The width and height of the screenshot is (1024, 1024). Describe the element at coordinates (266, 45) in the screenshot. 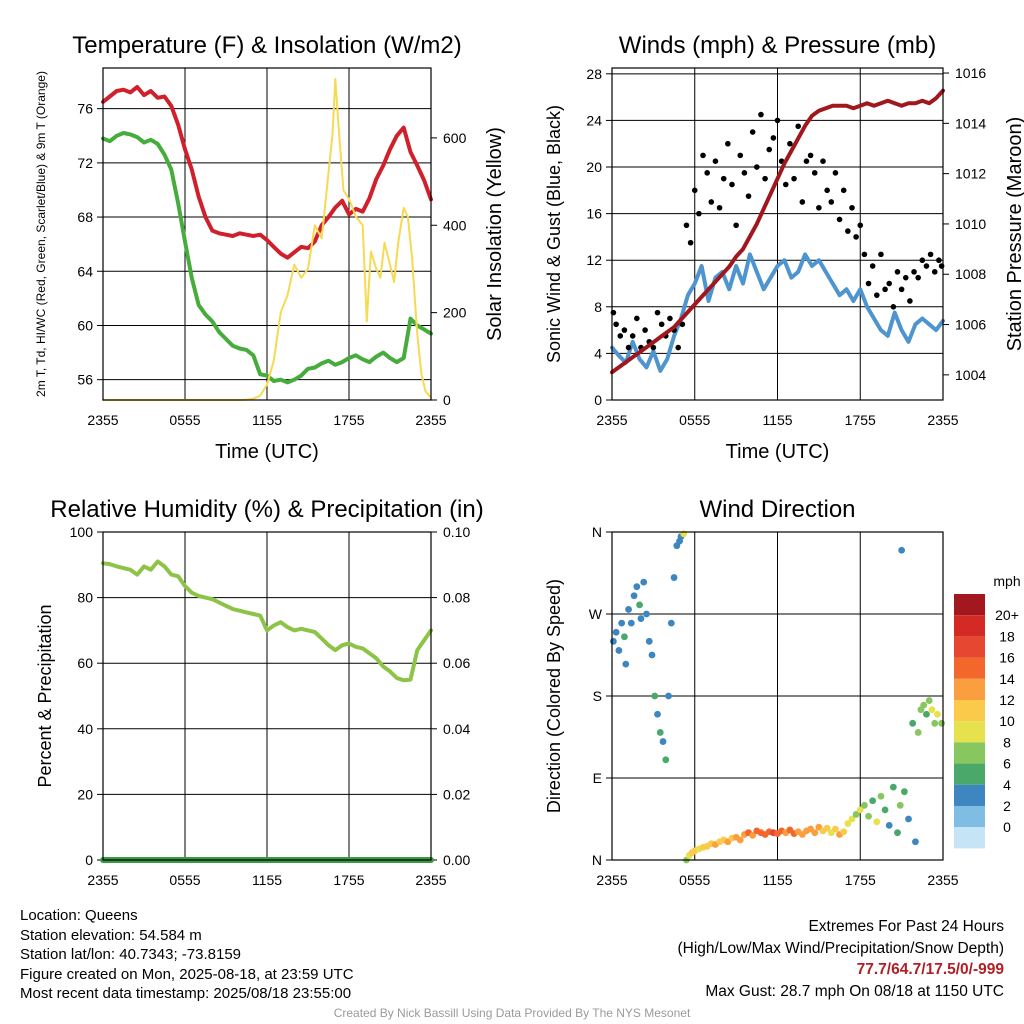

I see `chart-title: Temperature (F) & Insolation (W/m2)` at that location.